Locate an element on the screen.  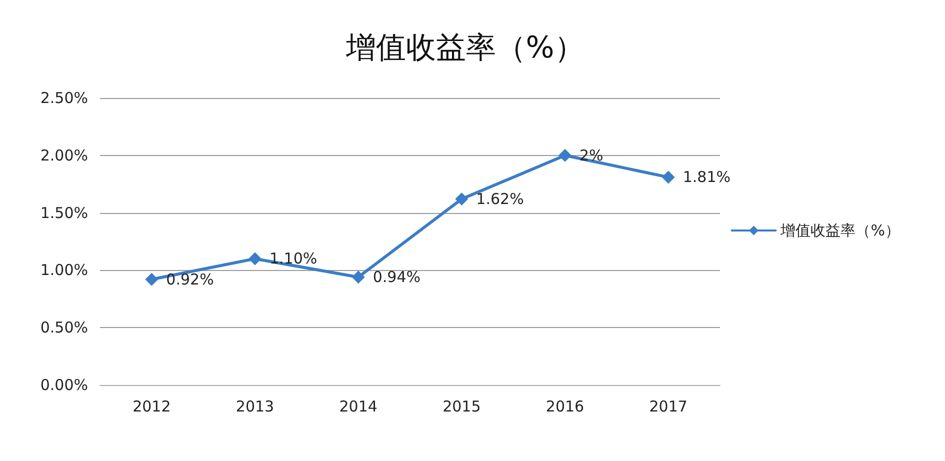
y-tick-label: 0.50% is located at coordinates (64, 327).